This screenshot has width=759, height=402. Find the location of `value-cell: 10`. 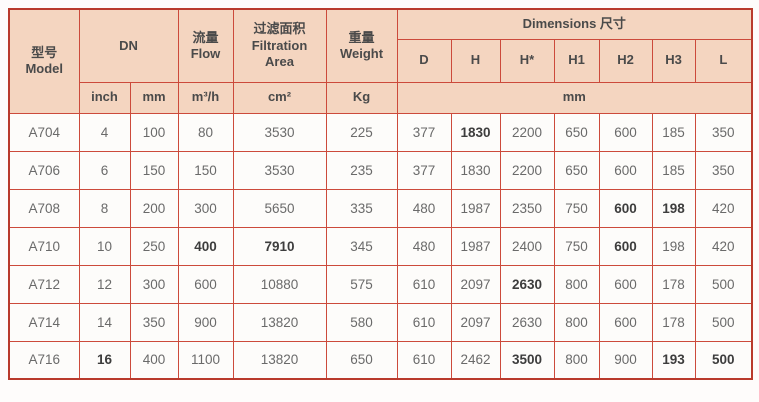

value-cell: 10 is located at coordinates (104, 246).